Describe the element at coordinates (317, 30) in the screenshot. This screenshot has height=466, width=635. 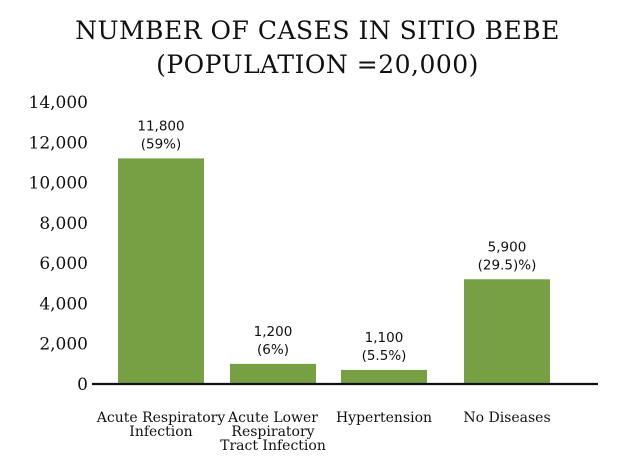
I see `chart-title-line-1: NUMBER OF CASES IN SITIO BEBE` at that location.